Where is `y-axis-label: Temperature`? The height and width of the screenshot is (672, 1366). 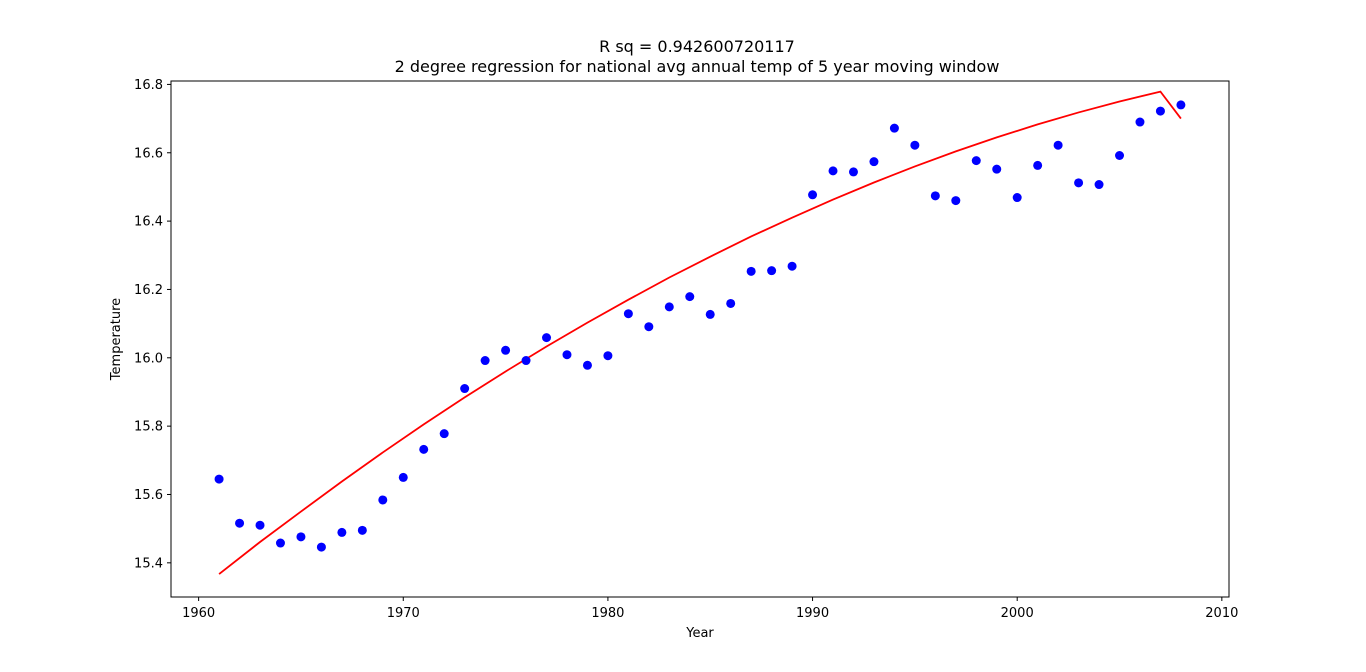 y-axis-label: Temperature is located at coordinates (116, 339).